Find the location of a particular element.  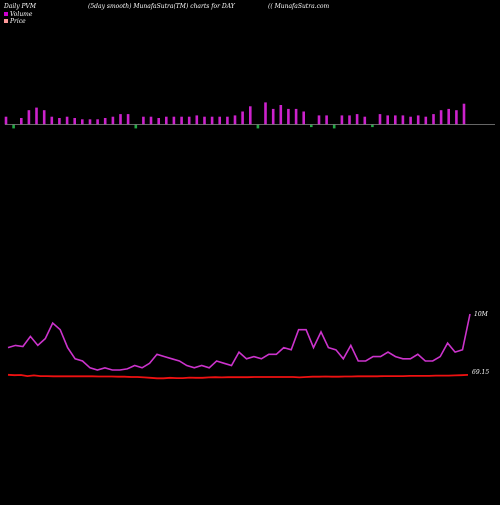

legend-price-label: Price is located at coordinates (17, 21).